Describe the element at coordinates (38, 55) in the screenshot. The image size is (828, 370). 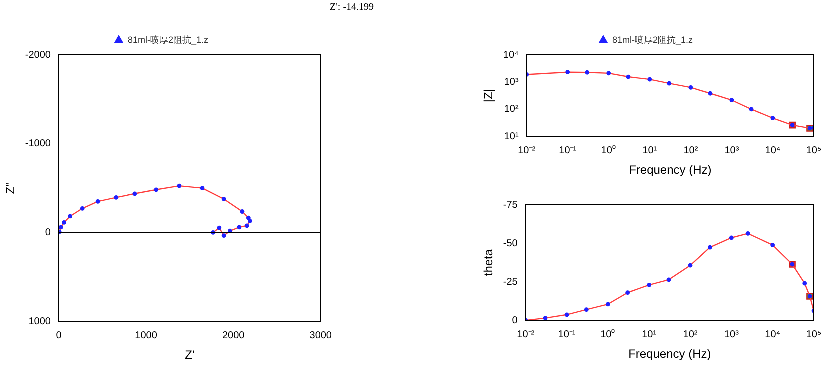
I see `y-tick-label: -2000` at that location.